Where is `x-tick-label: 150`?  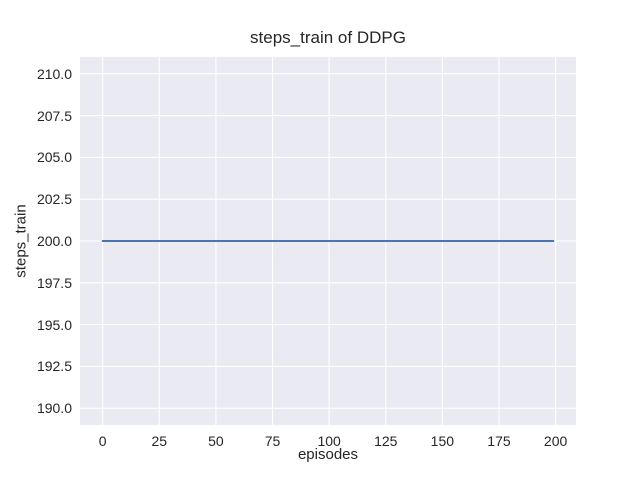
x-tick-label: 150 is located at coordinates (442, 441).